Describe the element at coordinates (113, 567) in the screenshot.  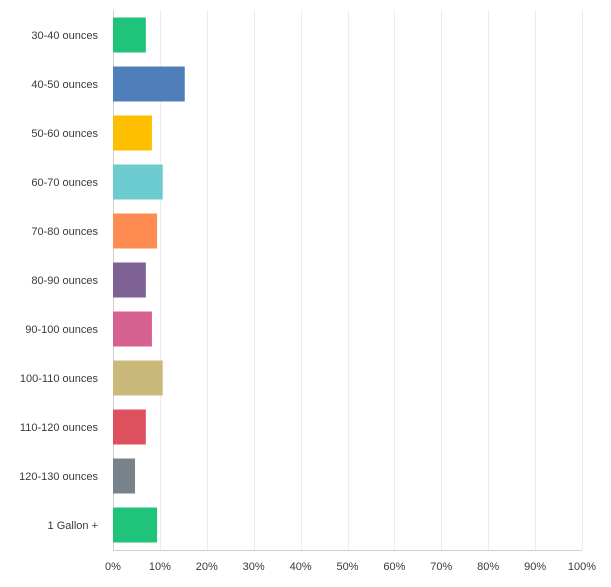
I see `x-tick-label: 0%` at that location.